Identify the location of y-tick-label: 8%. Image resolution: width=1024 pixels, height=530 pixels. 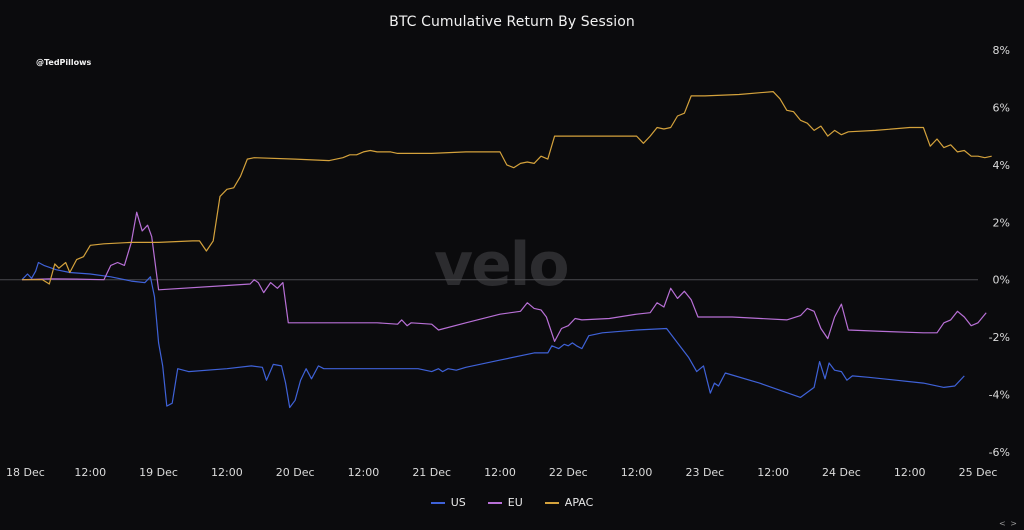
(1001, 50).